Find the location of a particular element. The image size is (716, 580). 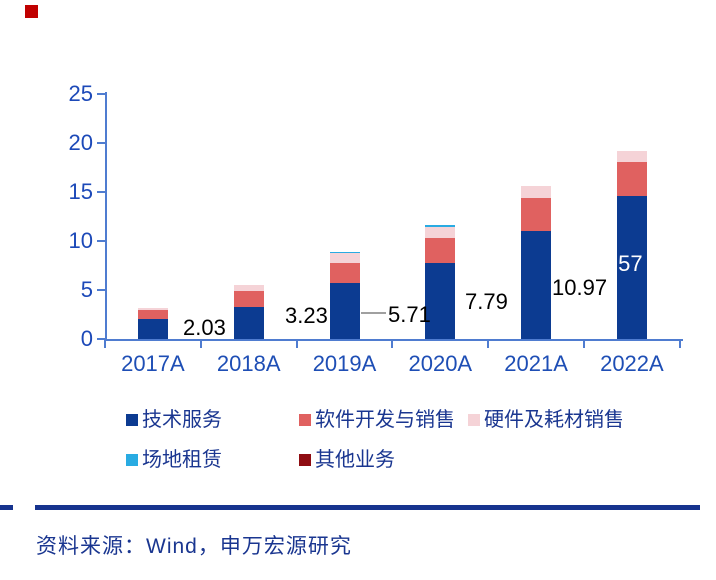

bar-value-label: 2.03 is located at coordinates (204, 327).